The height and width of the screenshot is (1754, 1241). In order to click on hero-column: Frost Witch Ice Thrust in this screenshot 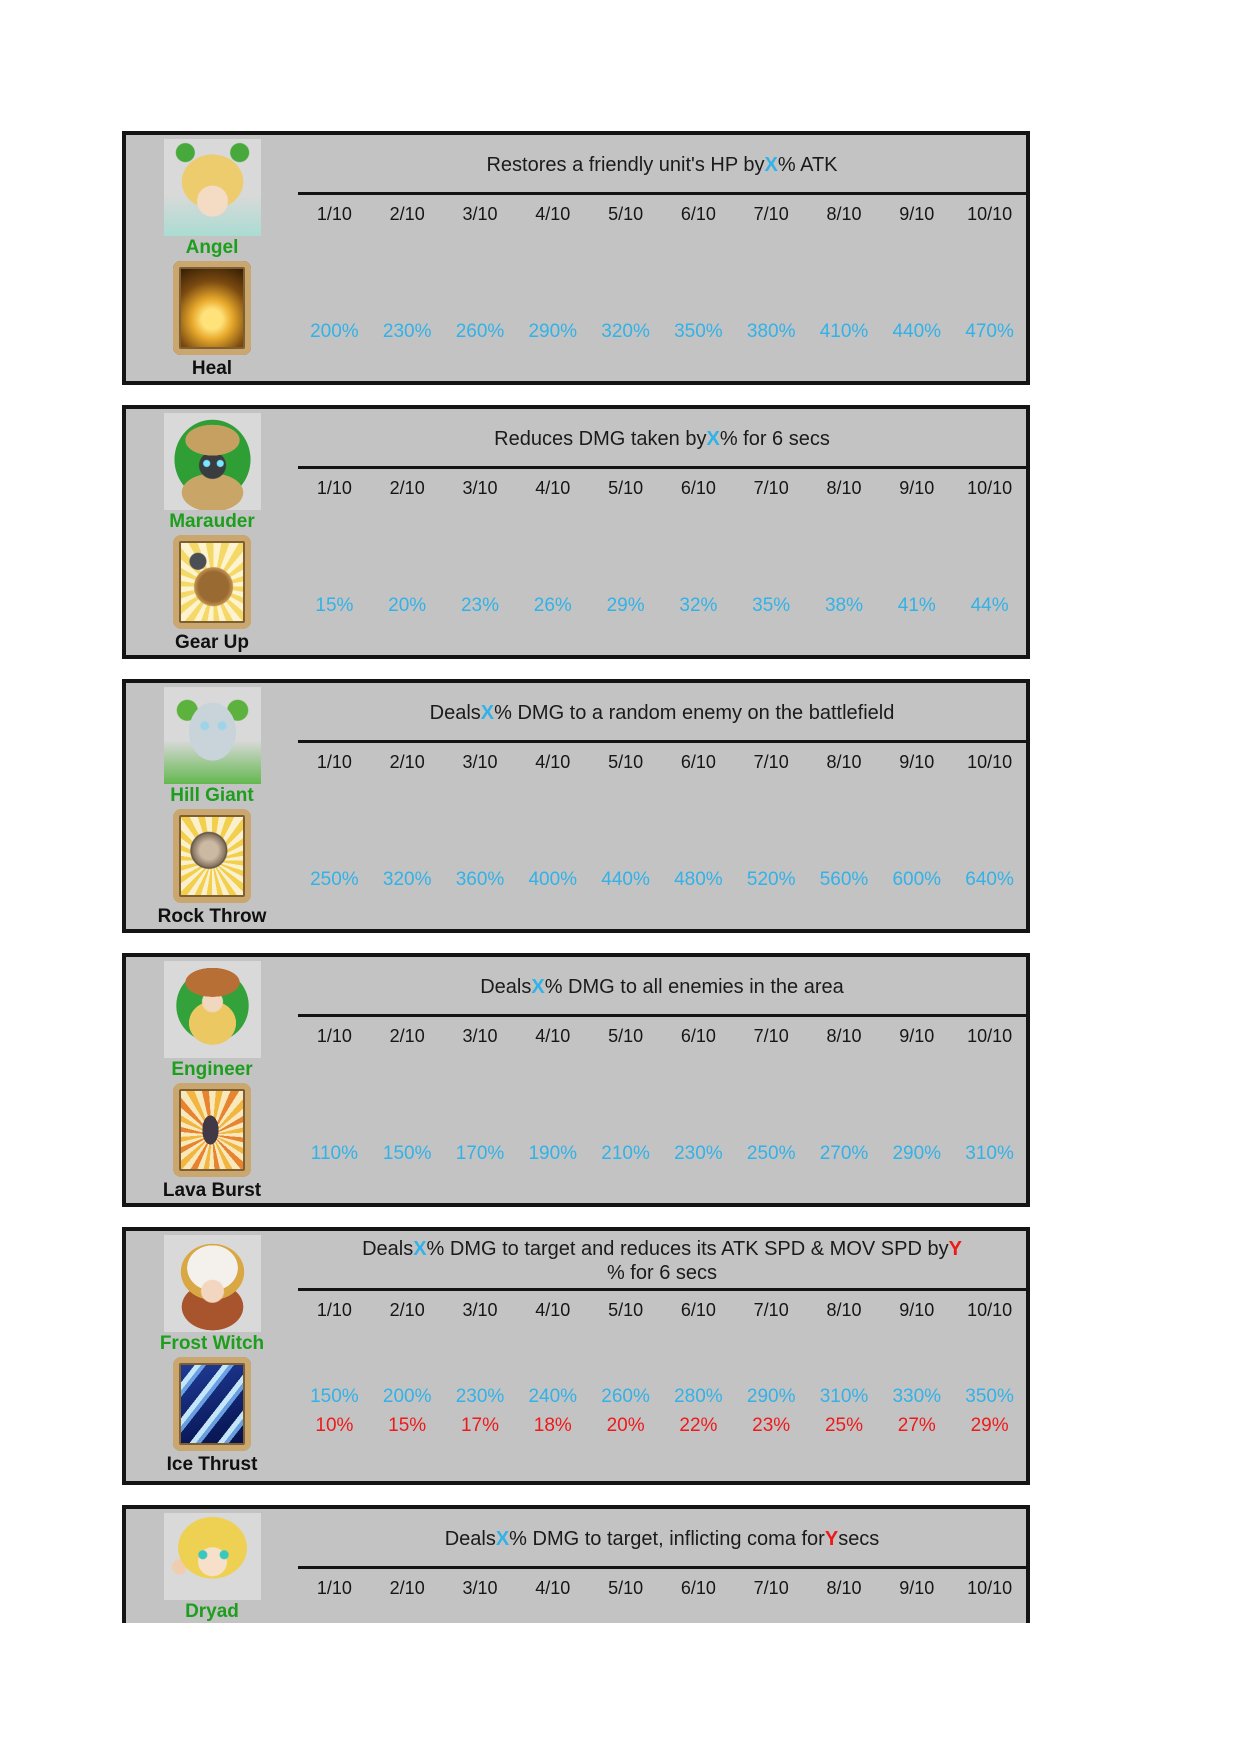, I will do `click(212, 1356)`.